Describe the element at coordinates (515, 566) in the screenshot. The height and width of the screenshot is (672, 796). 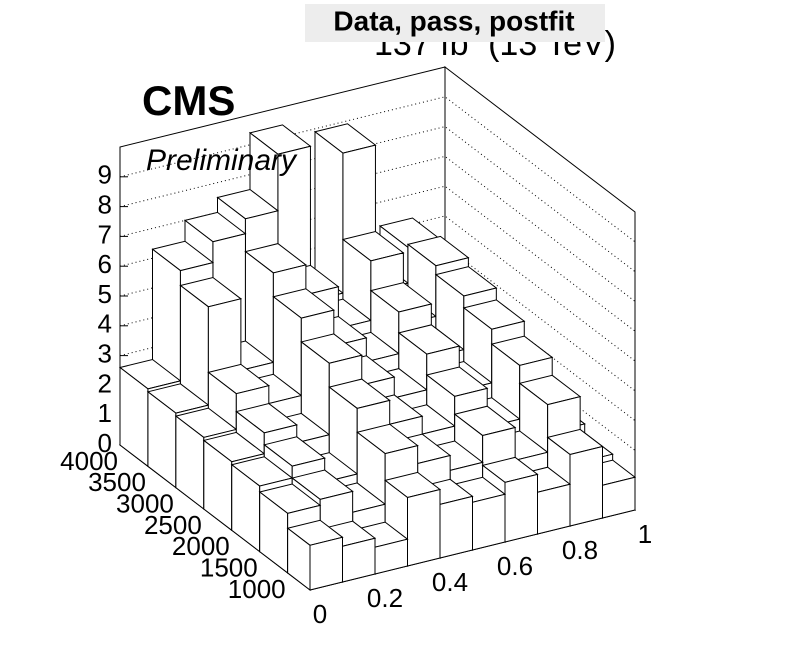
I see `x-tick-label: 0.6` at that location.